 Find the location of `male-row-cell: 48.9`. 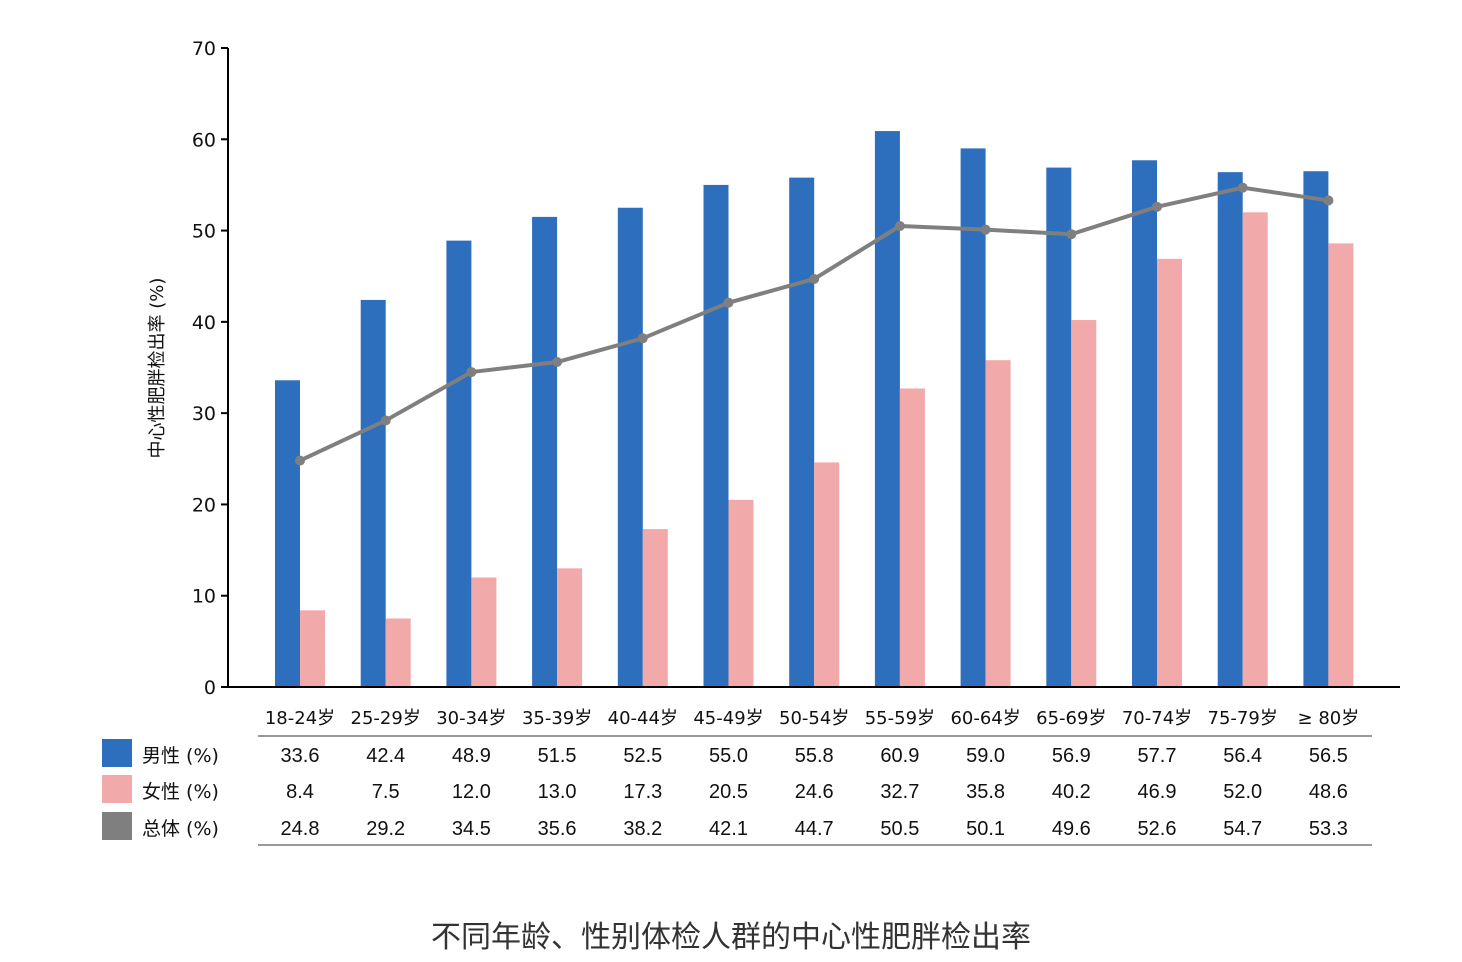

male-row-cell: 48.9 is located at coordinates (471, 756).